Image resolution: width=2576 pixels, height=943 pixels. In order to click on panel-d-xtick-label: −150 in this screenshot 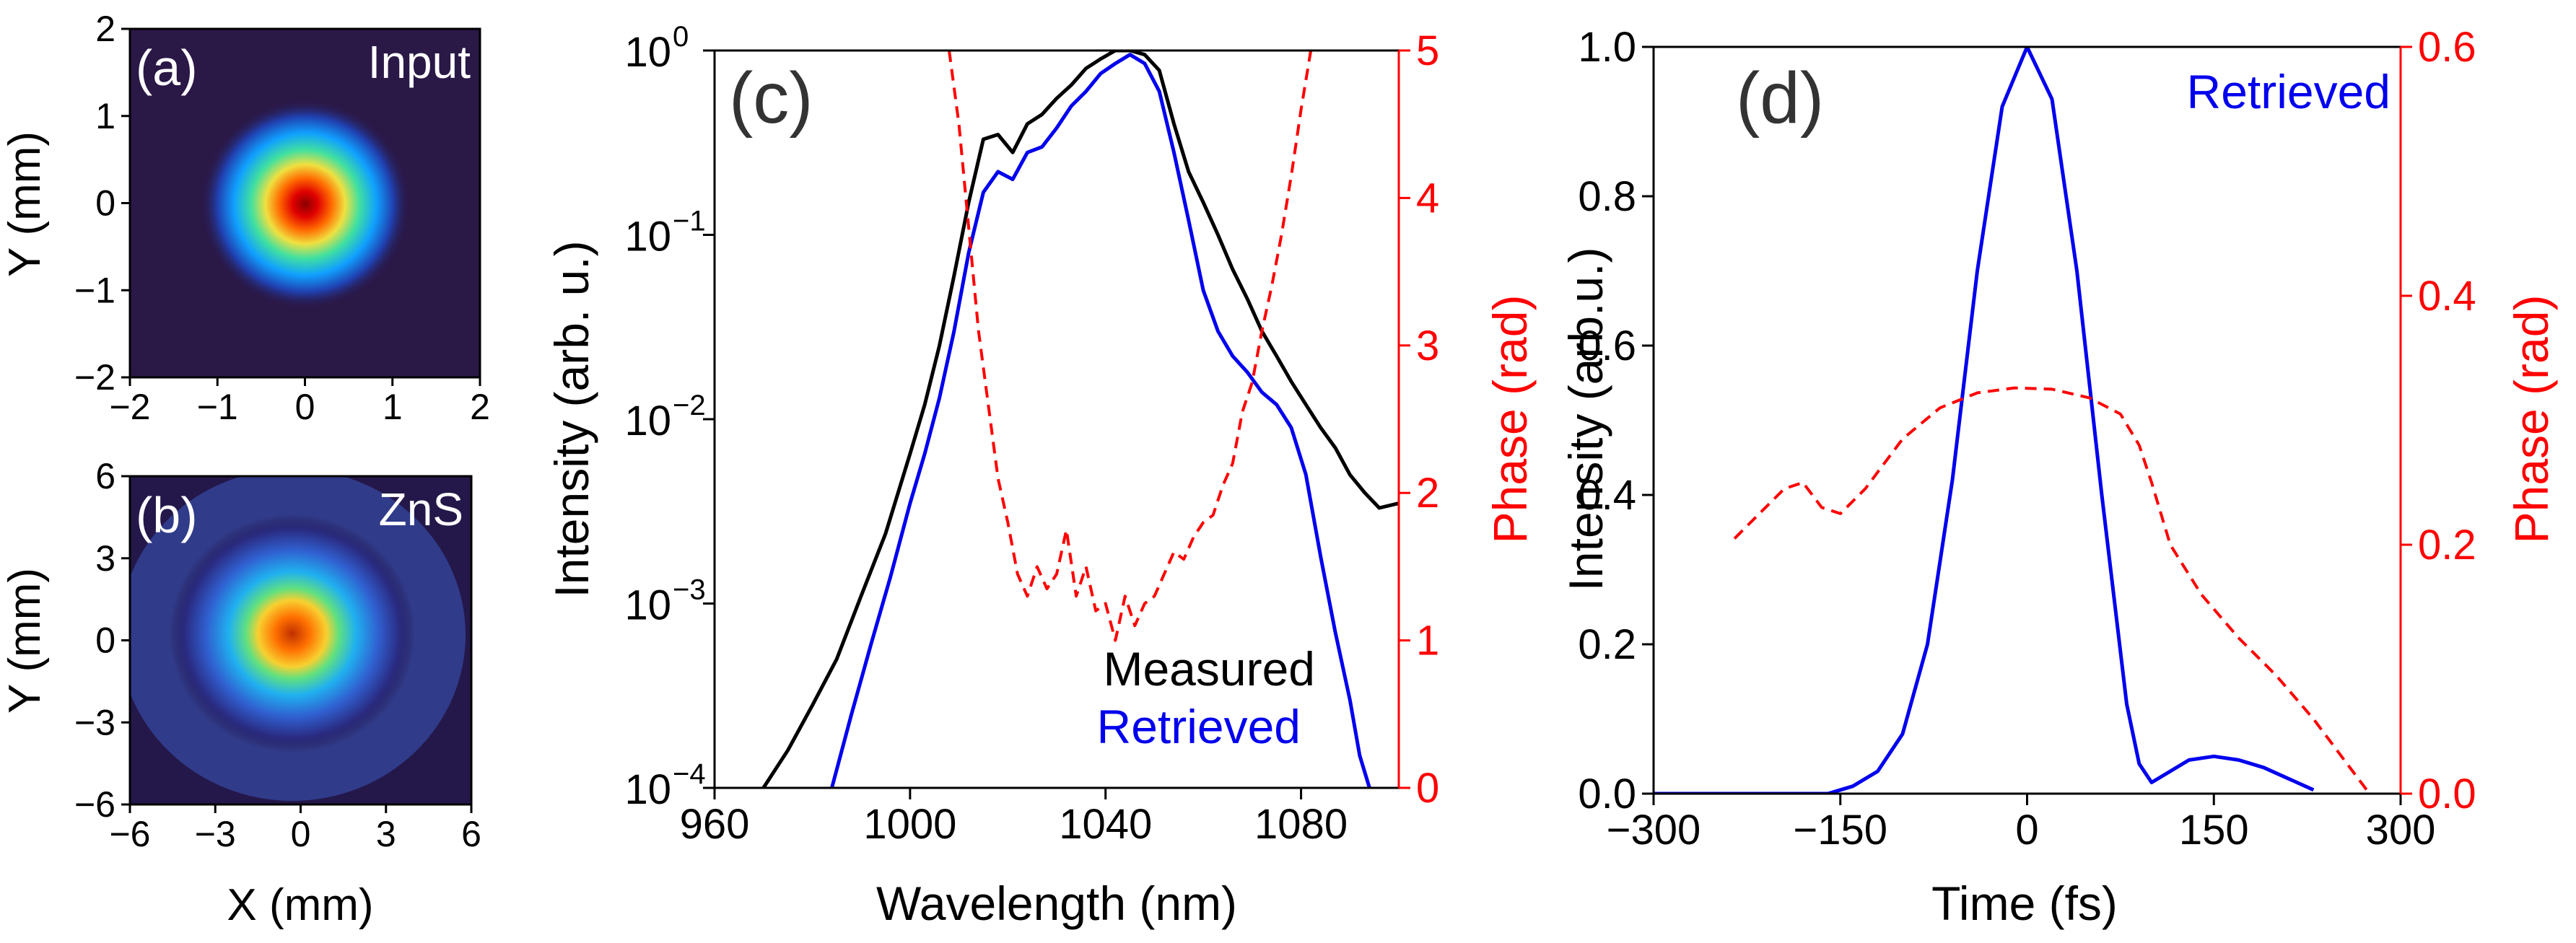, I will do `click(1840, 830)`.